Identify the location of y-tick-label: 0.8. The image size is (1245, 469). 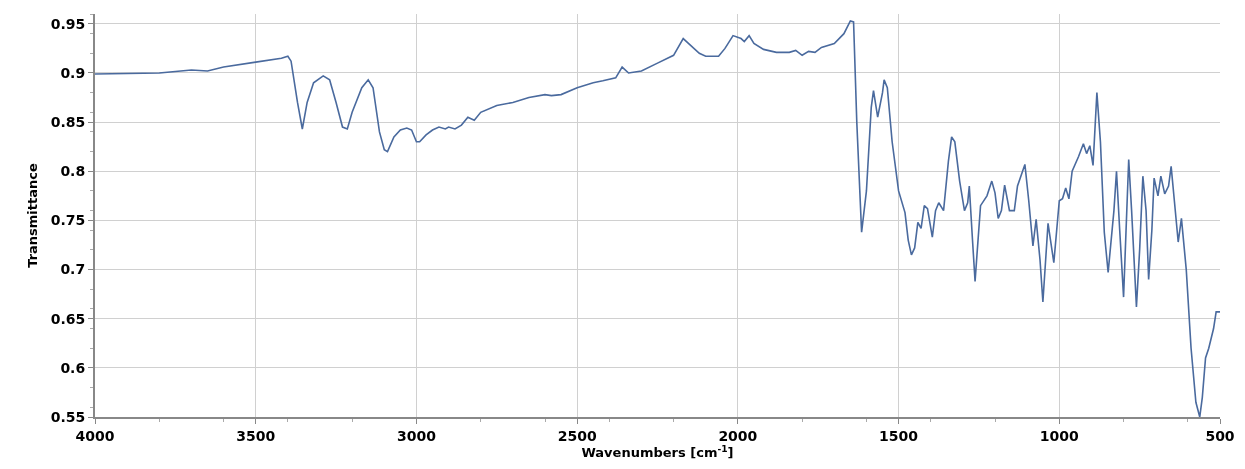
(73, 171).